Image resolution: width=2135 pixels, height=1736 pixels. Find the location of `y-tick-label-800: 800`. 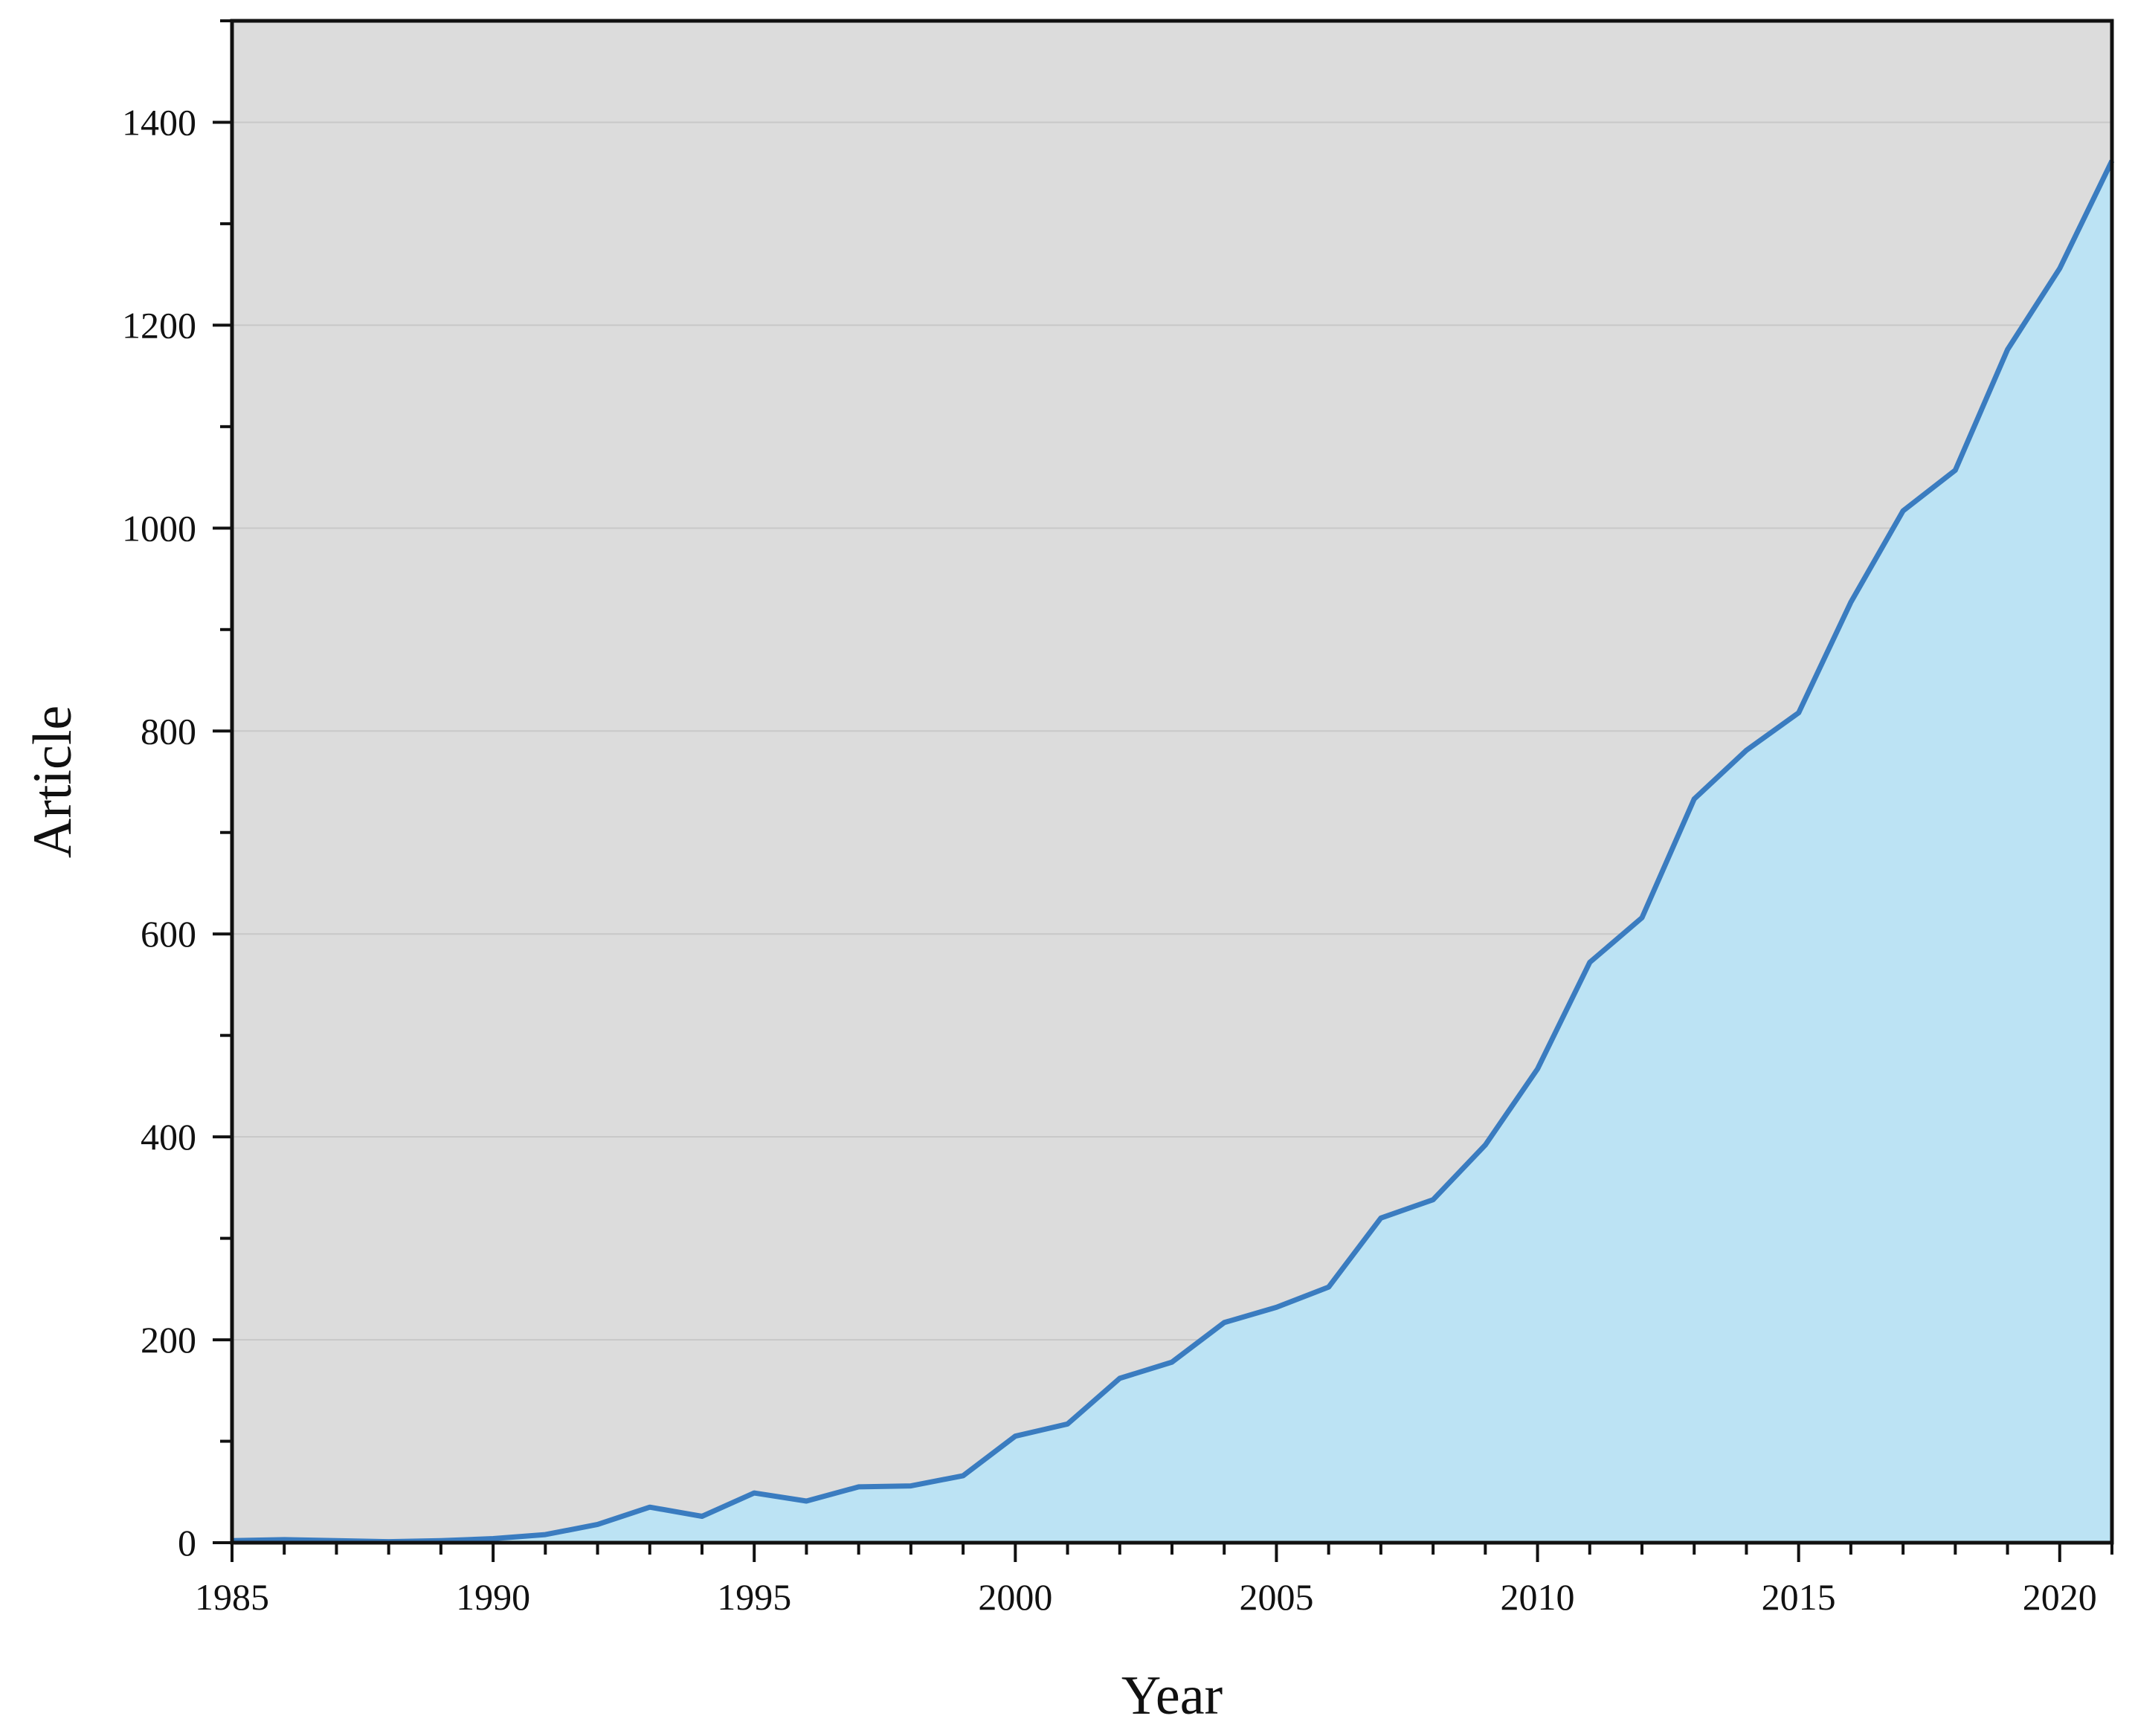

y-tick-label-800: 800 is located at coordinates (168, 731).